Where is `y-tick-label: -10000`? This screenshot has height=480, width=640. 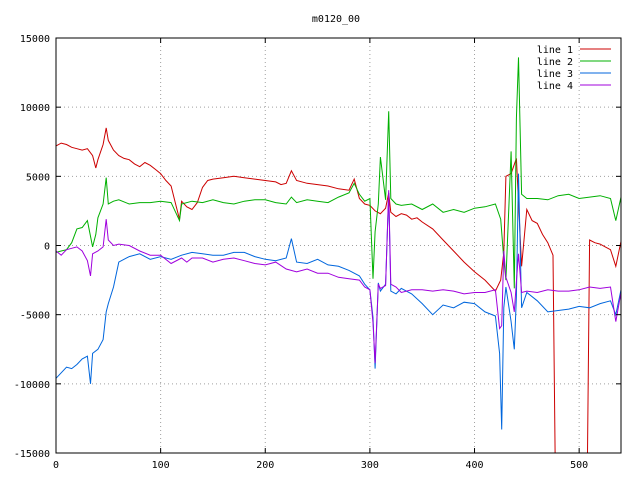 y-tick-label: -10000 is located at coordinates (32, 385).